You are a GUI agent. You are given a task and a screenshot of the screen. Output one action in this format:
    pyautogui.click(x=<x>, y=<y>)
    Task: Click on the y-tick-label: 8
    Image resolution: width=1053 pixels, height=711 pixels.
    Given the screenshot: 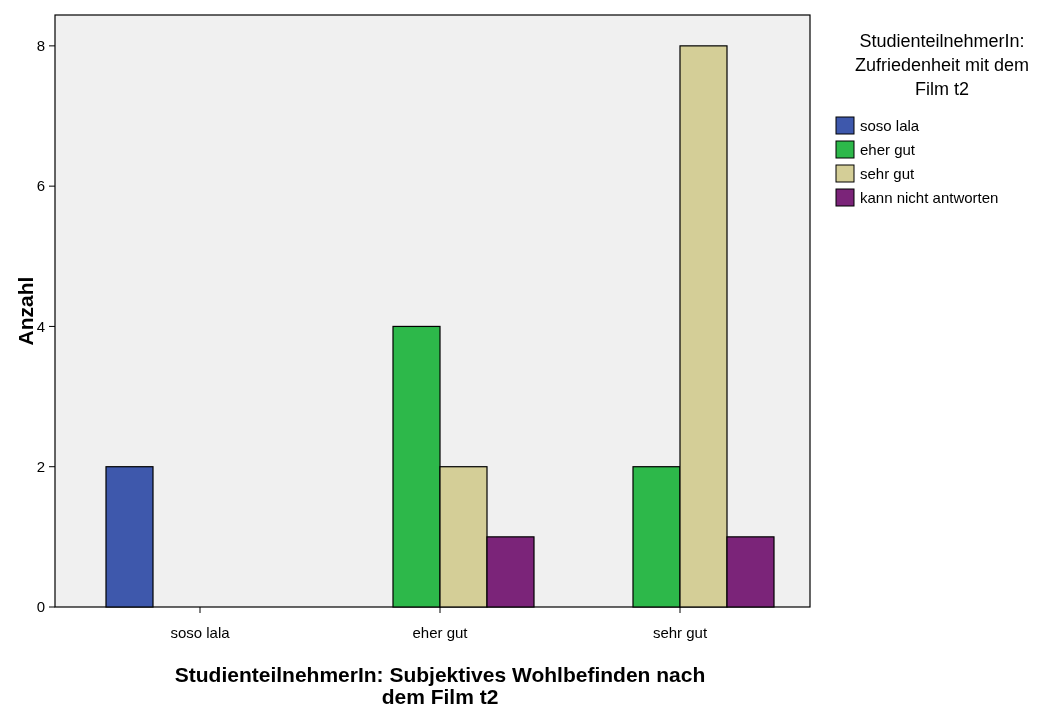 What is the action you would take?
    pyautogui.click(x=40, y=46)
    